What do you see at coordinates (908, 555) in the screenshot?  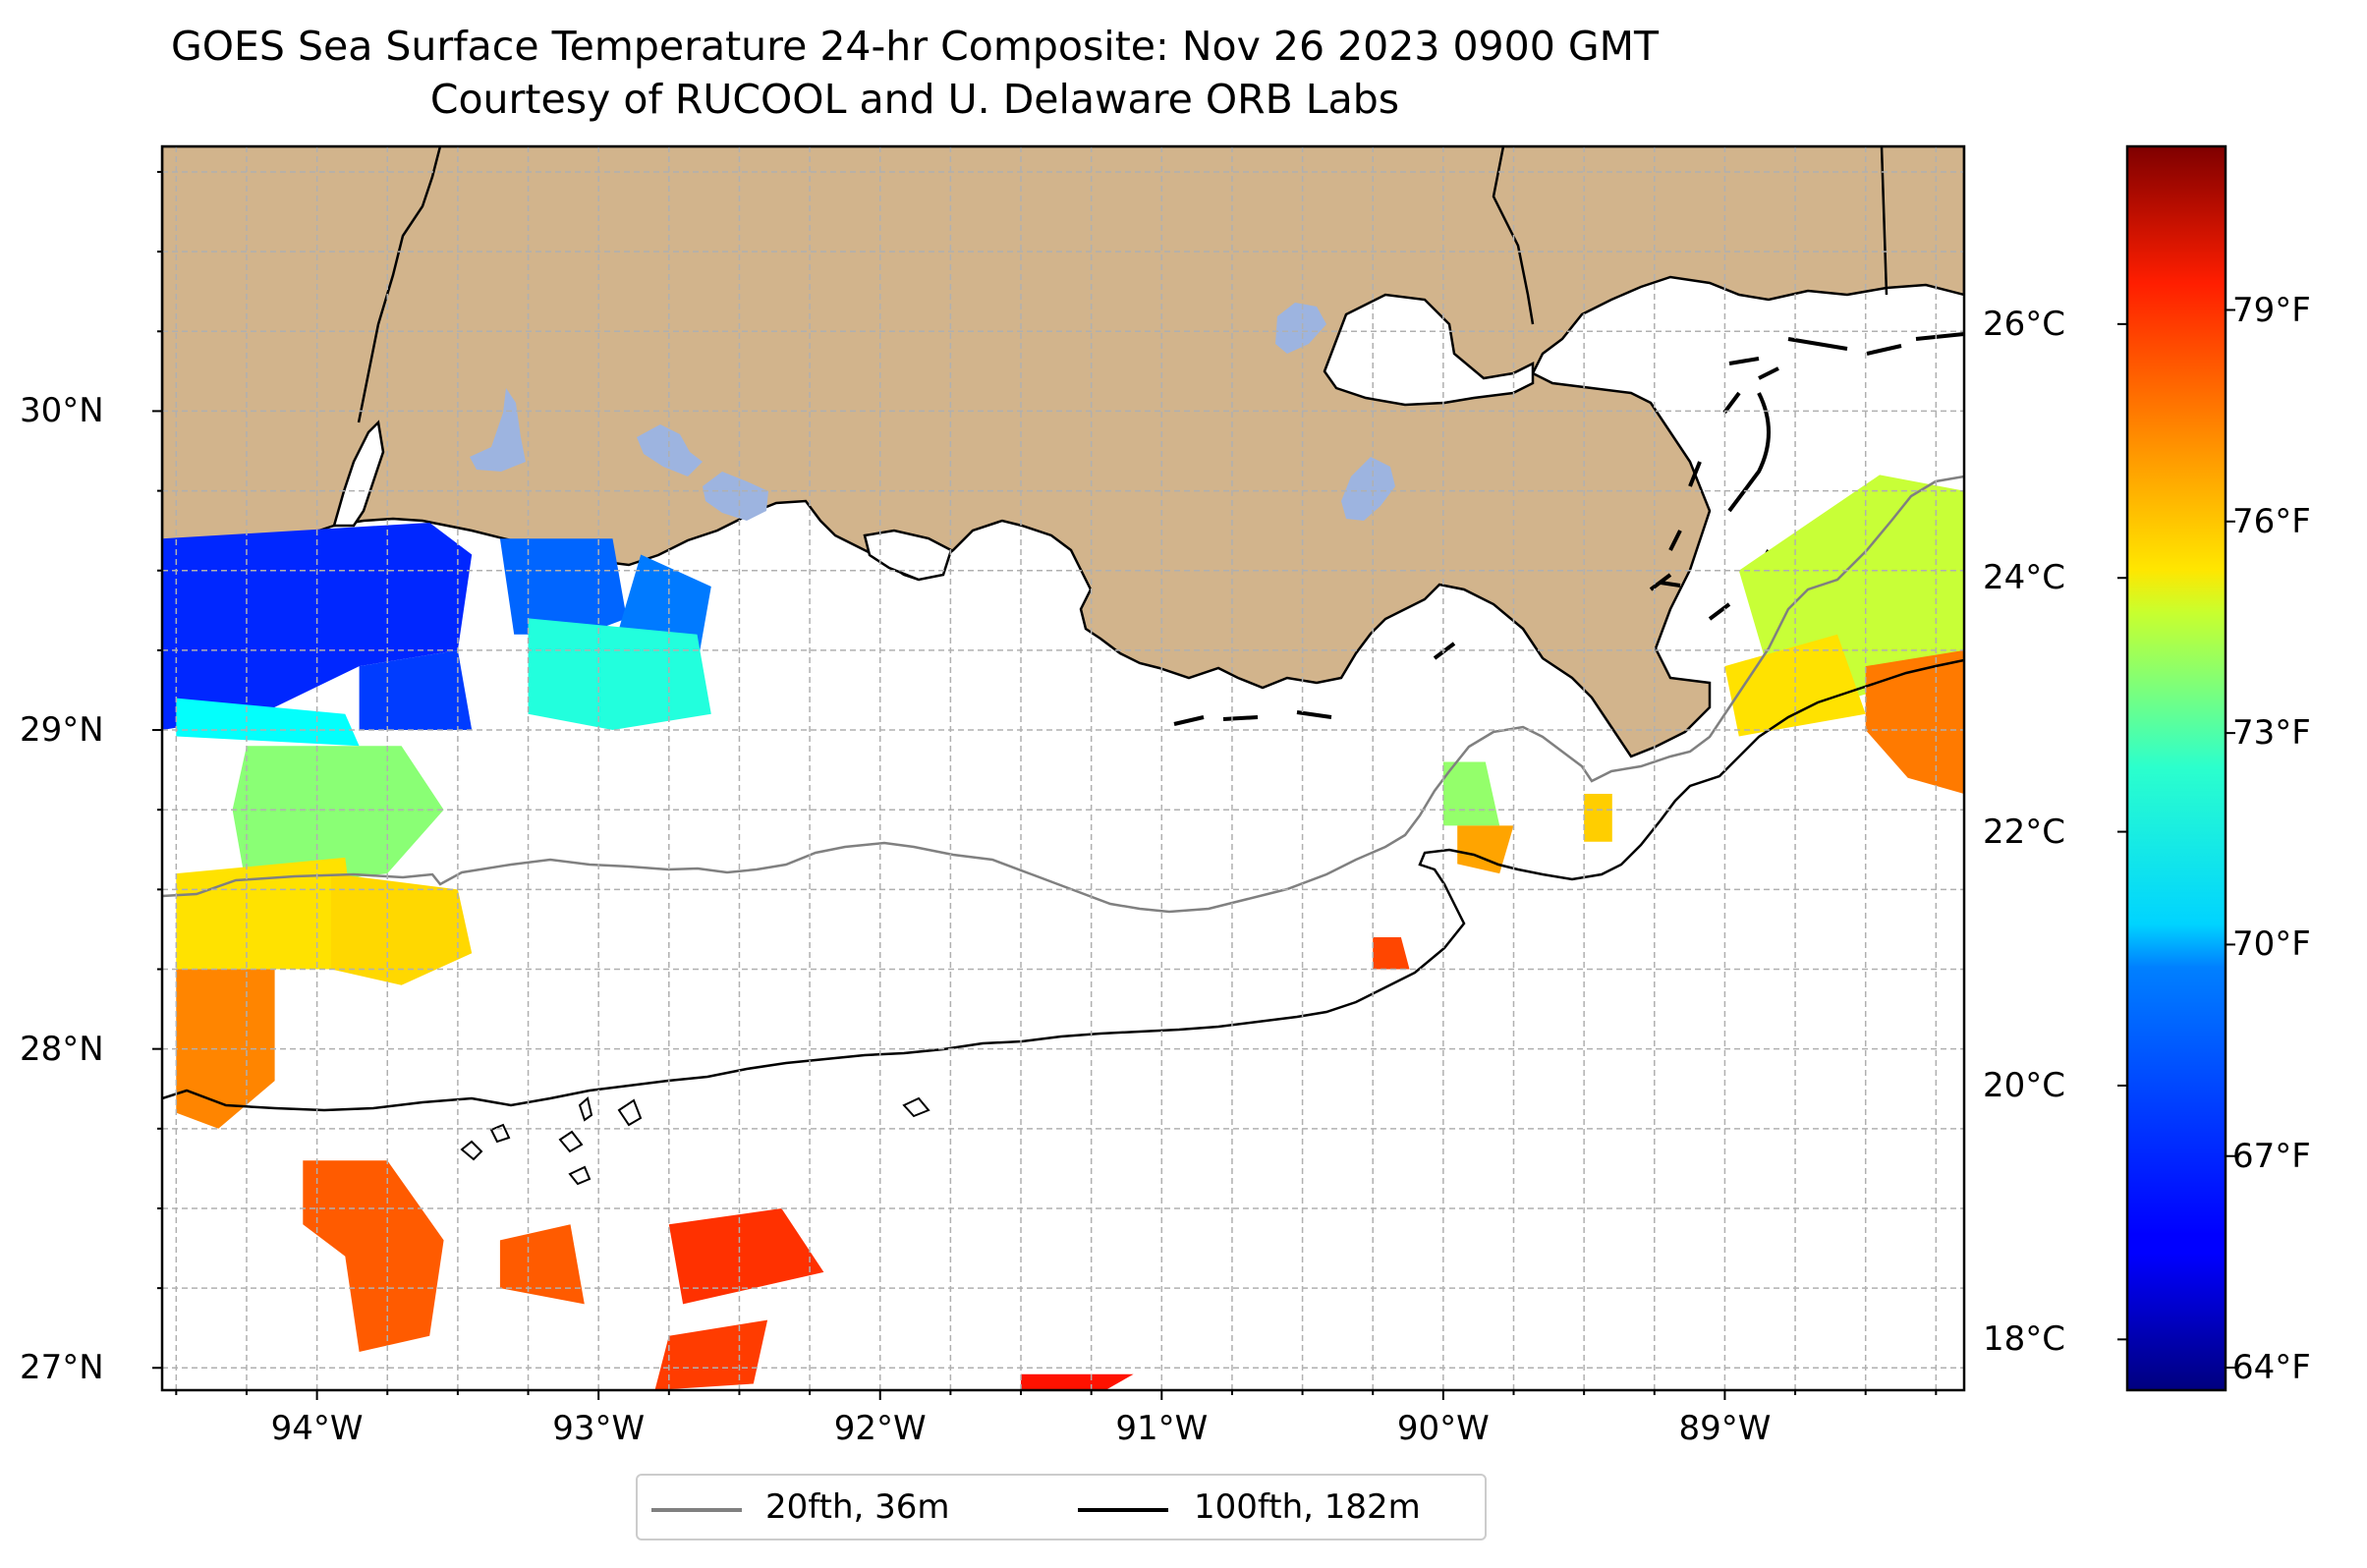 I see `vermilion-bay` at bounding box center [908, 555].